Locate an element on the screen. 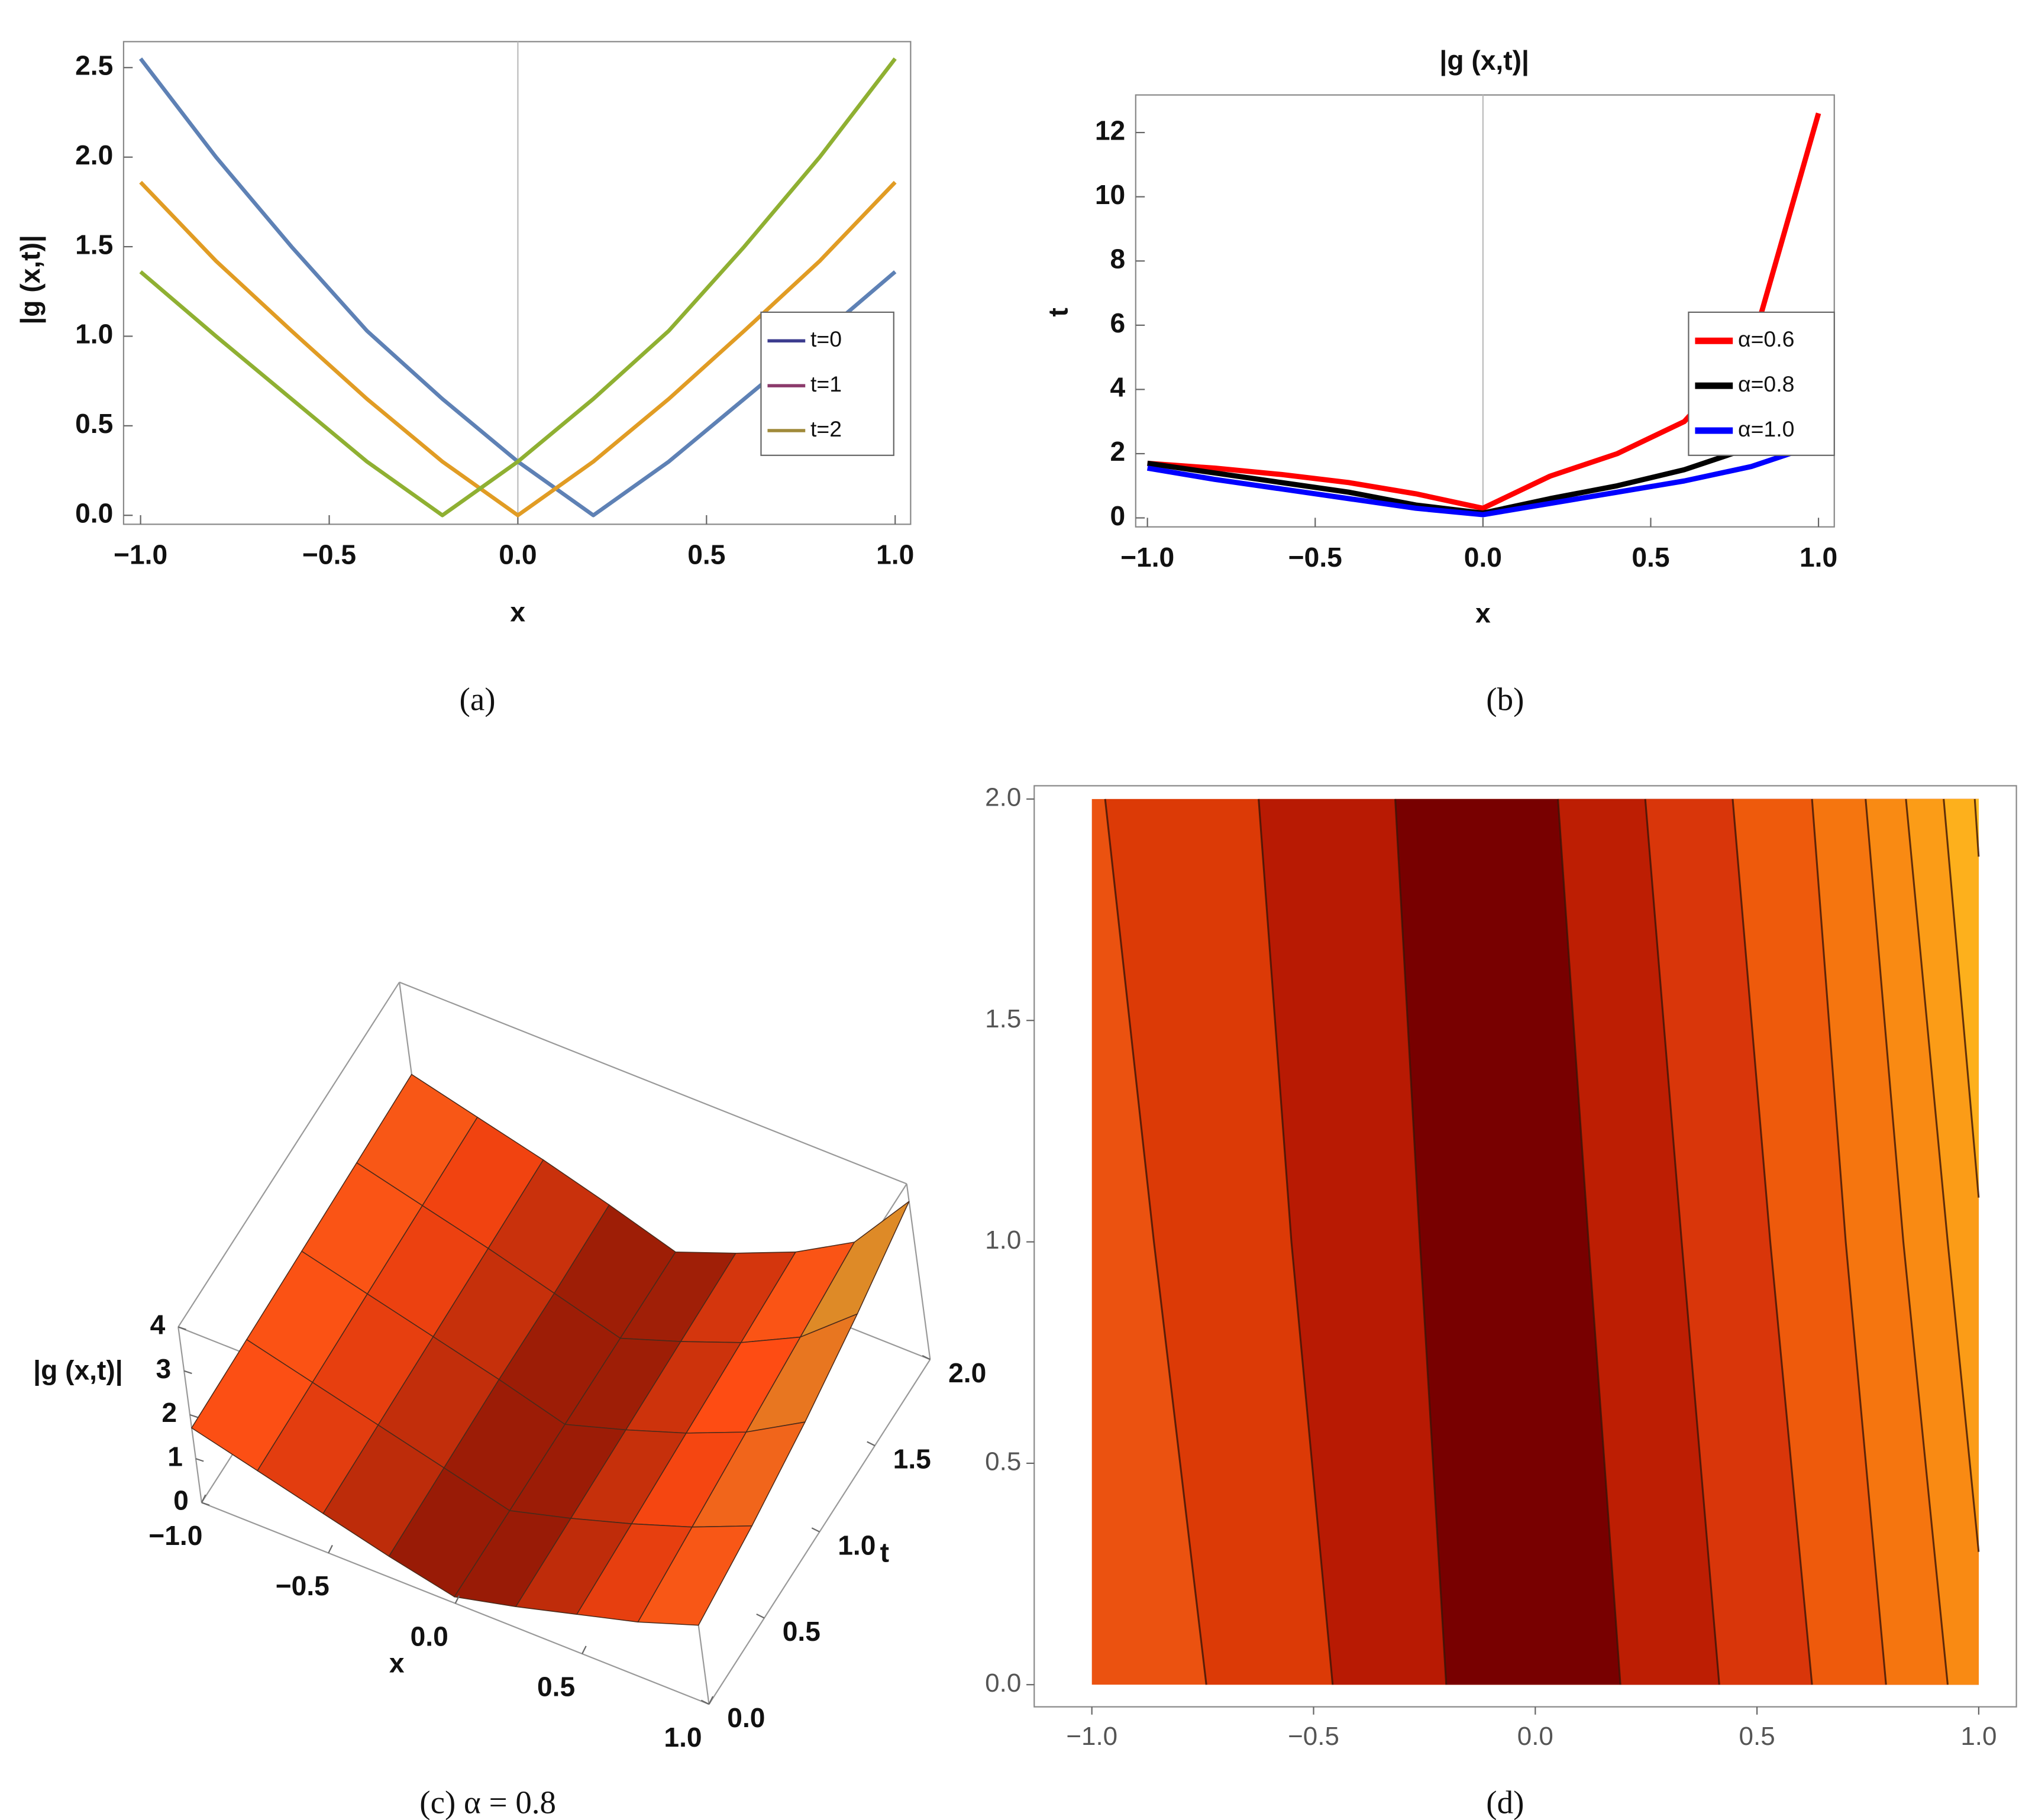 The height and width of the screenshot is (1820, 2019). z-axis-label: |g (x,t)| is located at coordinates (78, 1371).